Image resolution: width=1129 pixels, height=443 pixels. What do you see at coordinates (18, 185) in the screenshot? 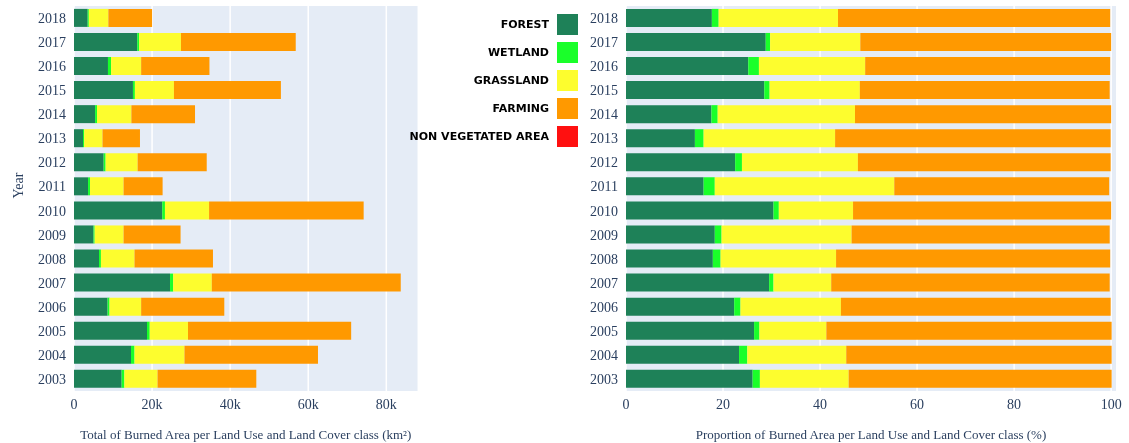
I see `y-axis-title: Year` at bounding box center [18, 185].